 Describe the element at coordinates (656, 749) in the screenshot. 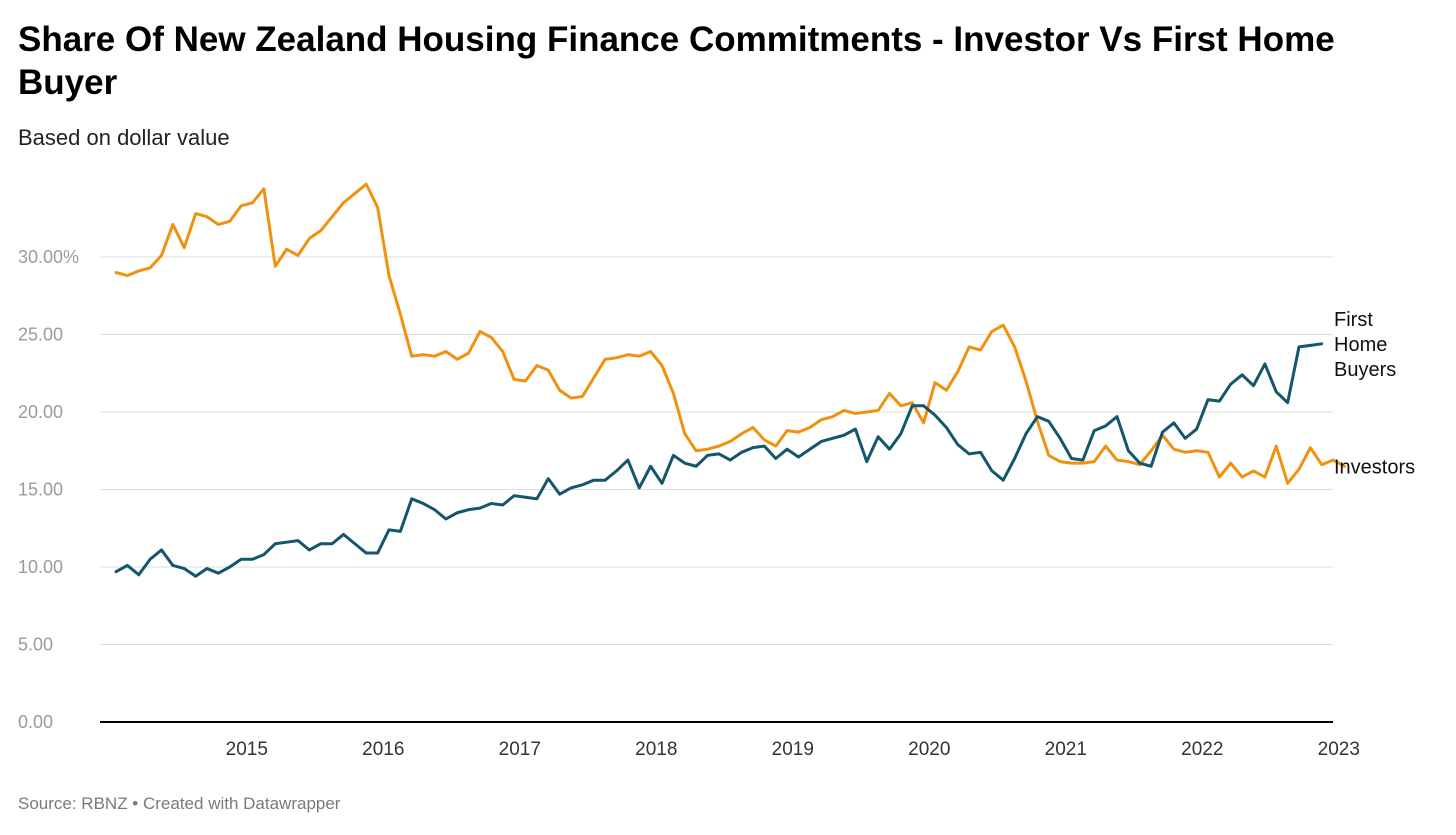

I see `x-tick-label: 2018` at that location.